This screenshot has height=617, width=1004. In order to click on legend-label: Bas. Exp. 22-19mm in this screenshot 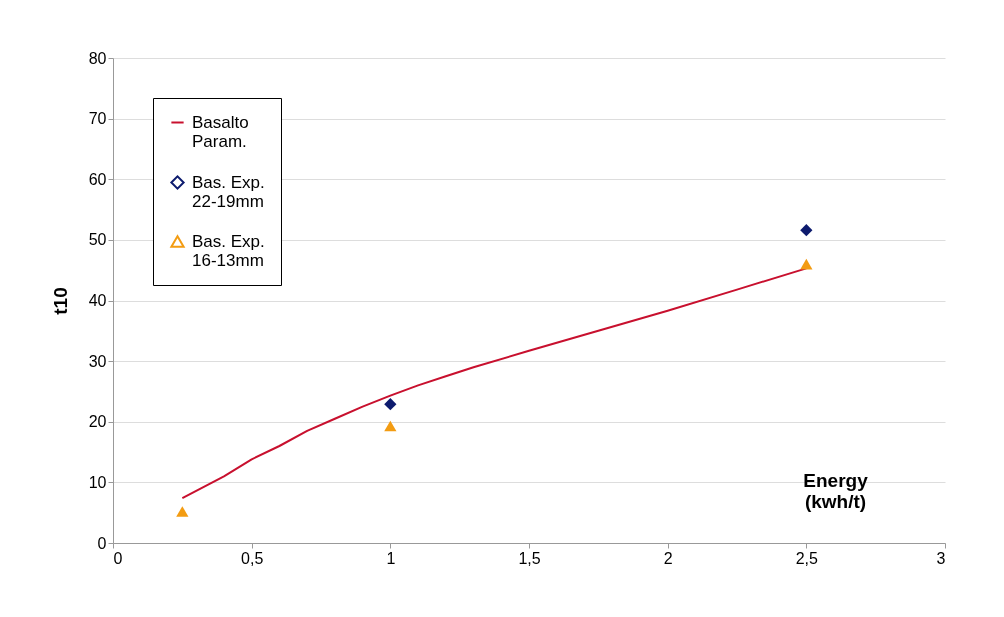, I will do `click(228, 191)`.